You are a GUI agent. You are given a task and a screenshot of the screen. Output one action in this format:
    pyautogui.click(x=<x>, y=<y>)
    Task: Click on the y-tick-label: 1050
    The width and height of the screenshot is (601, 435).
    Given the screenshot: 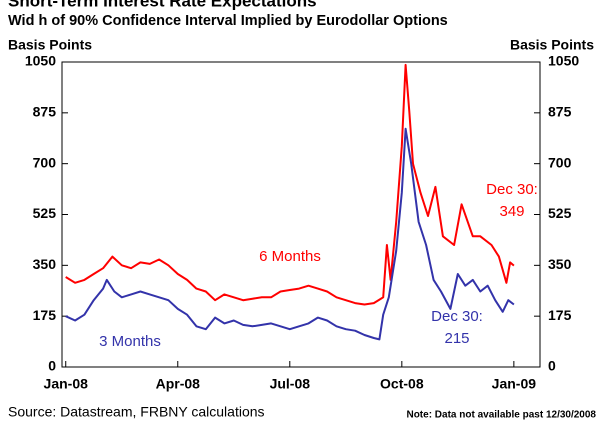 What is the action you would take?
    pyautogui.click(x=40, y=61)
    